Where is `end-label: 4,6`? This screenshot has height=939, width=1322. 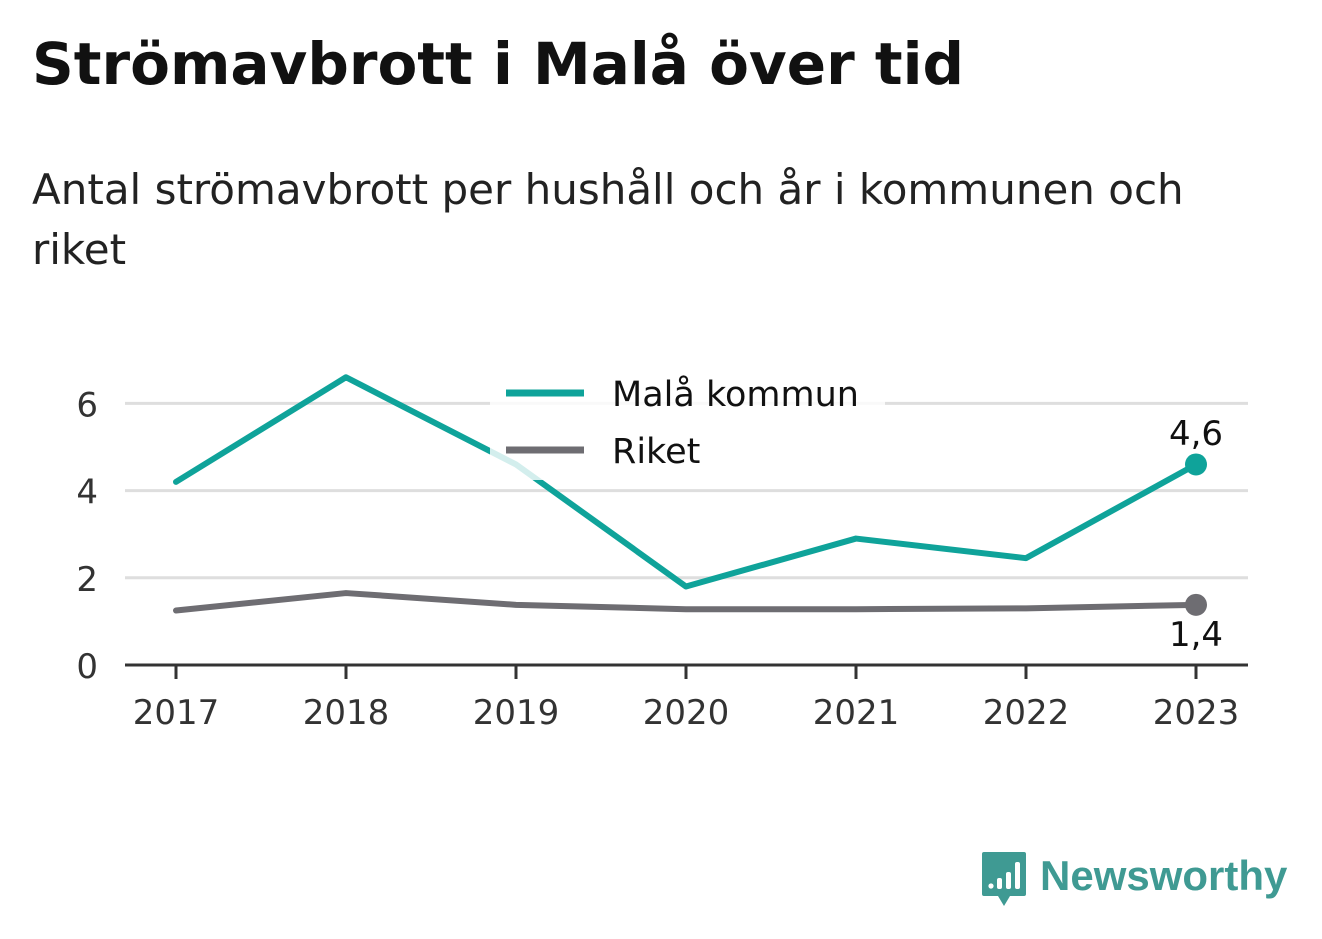
end-label: 4,6 is located at coordinates (1196, 434).